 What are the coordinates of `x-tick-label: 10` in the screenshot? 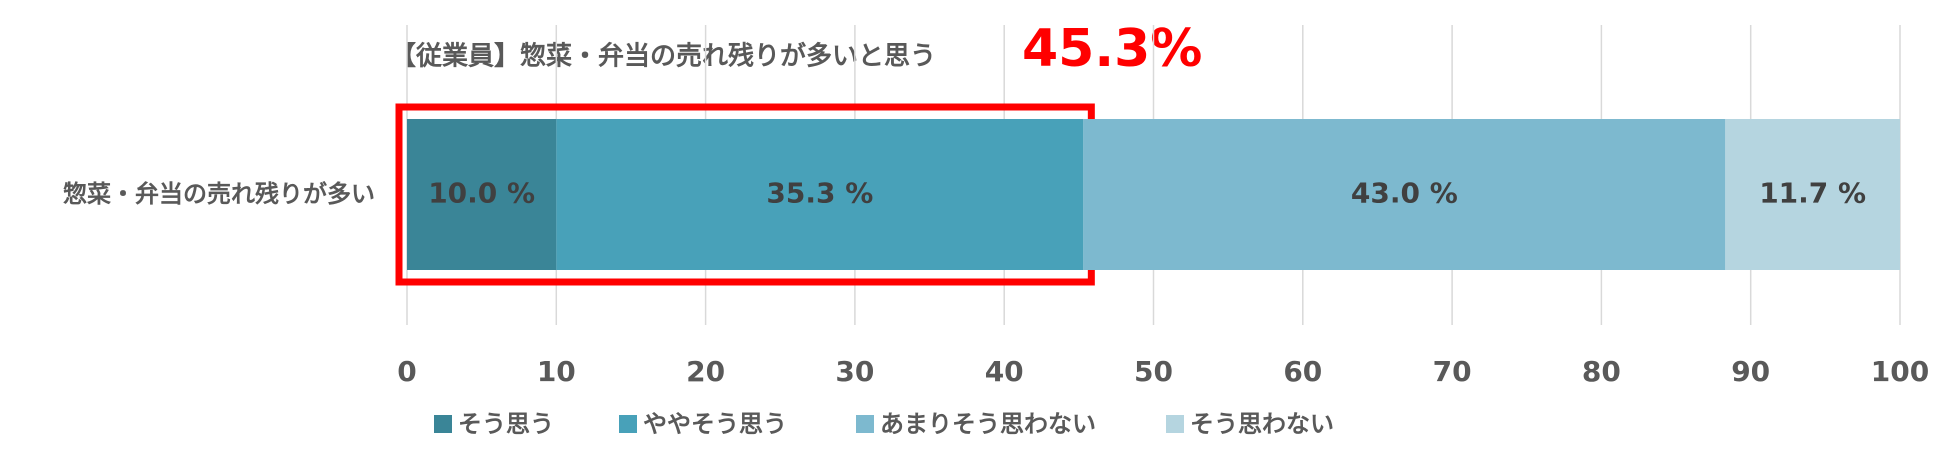 It's located at (556, 371).